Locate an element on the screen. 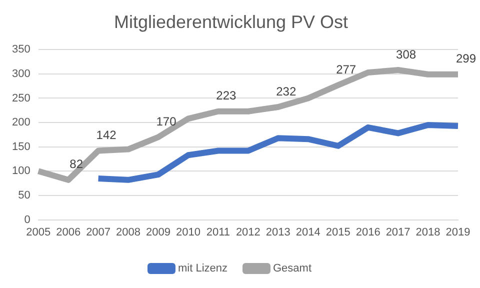  x-tick-label: 2019 is located at coordinates (458, 232).